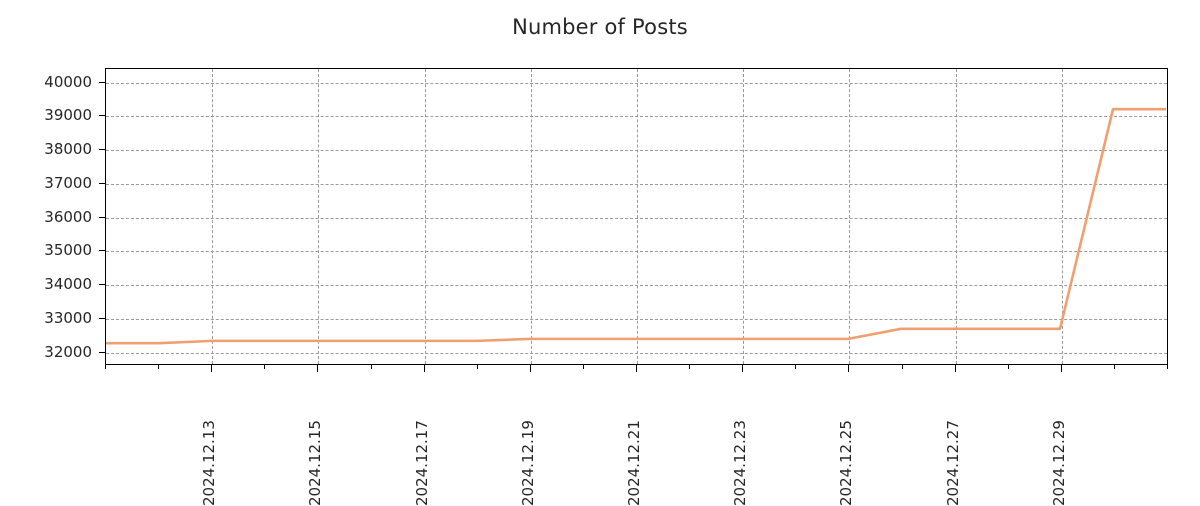  What do you see at coordinates (846, 463) in the screenshot?
I see `x-tick-label: 2024.12.25` at bounding box center [846, 463].